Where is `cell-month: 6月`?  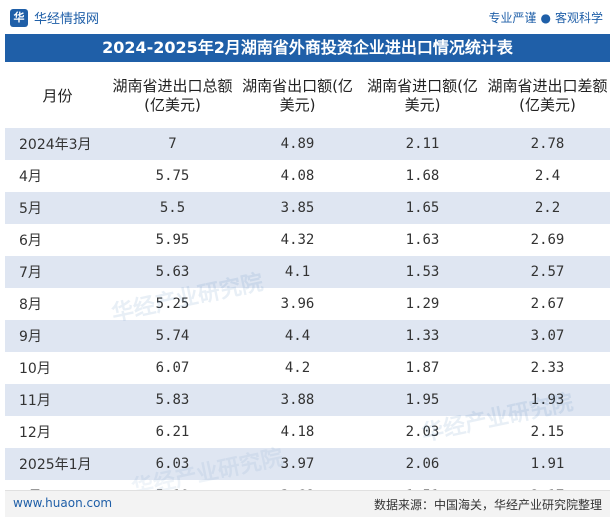
cell-month: 6月 is located at coordinates (57, 240).